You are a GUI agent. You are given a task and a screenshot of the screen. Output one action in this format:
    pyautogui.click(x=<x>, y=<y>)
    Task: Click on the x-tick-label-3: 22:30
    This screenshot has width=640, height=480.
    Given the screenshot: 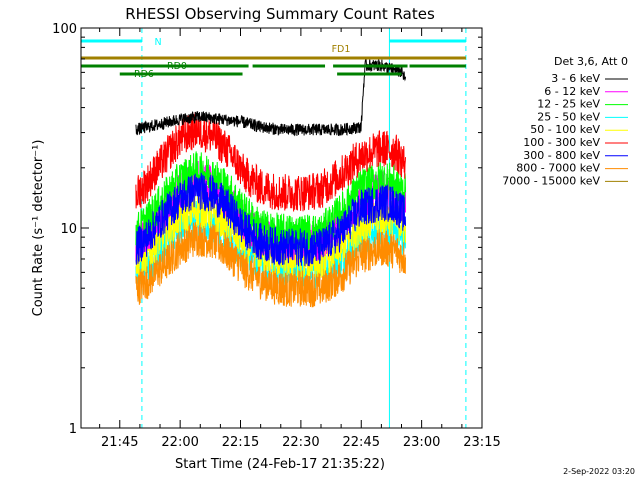 What is the action you would take?
    pyautogui.click(x=300, y=442)
    